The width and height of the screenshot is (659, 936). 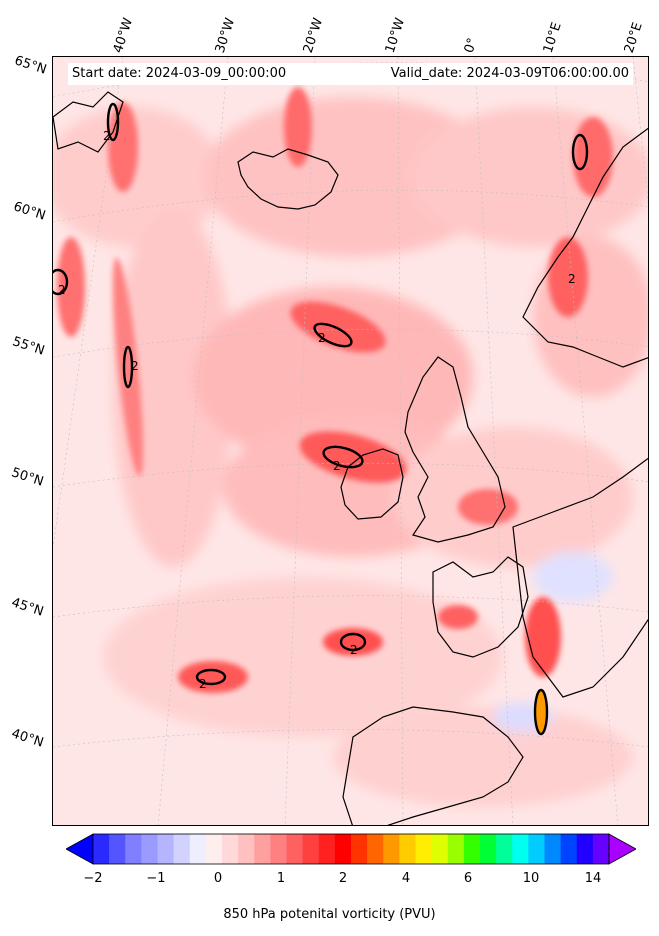 I want to click on colorbar-tick-label: 10, so click(x=531, y=878).